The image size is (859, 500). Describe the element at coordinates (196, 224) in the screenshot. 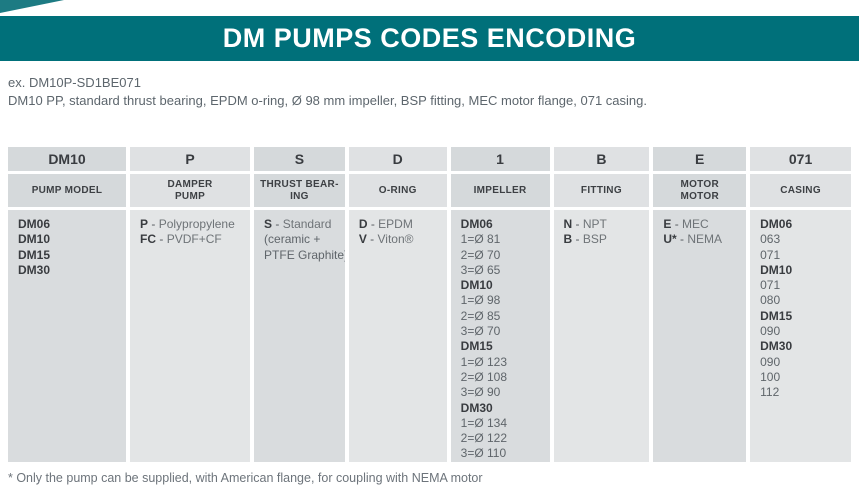

I see `option-desc: Polypropylene` at that location.